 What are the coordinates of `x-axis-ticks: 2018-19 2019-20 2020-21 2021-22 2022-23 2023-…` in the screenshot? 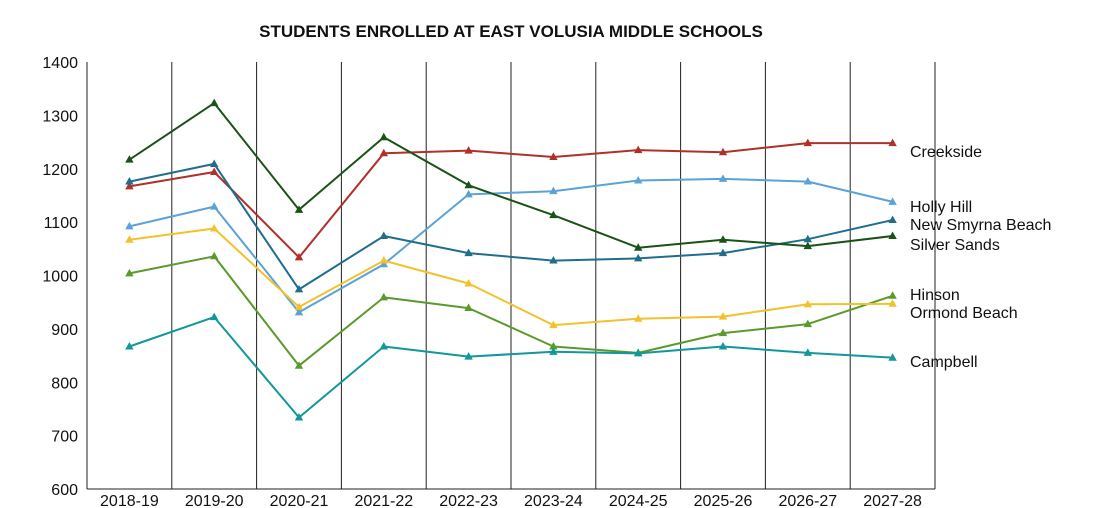 It's located at (511, 500).